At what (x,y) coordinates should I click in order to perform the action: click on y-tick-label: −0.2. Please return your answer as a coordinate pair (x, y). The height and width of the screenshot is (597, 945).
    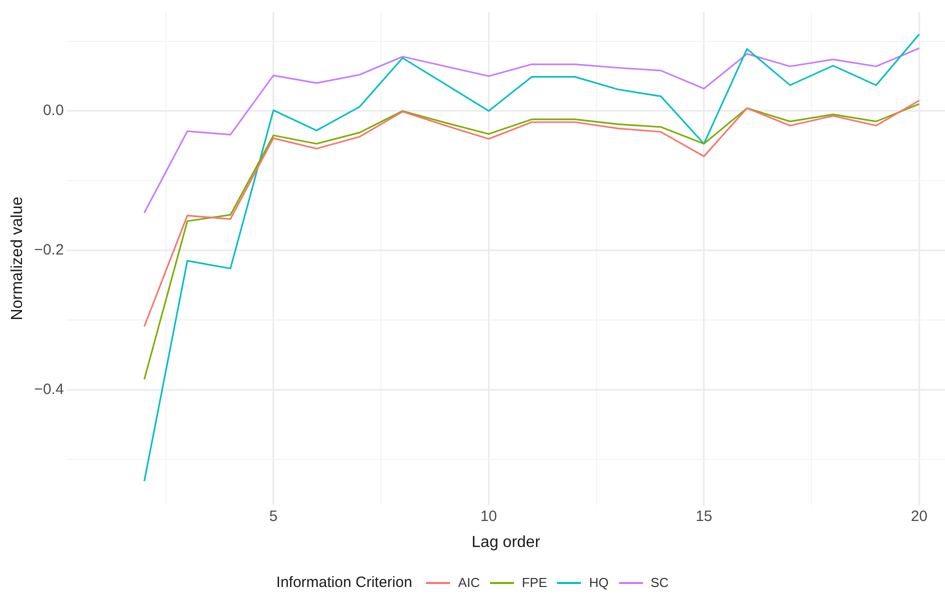
    Looking at the image, I should click on (49, 250).